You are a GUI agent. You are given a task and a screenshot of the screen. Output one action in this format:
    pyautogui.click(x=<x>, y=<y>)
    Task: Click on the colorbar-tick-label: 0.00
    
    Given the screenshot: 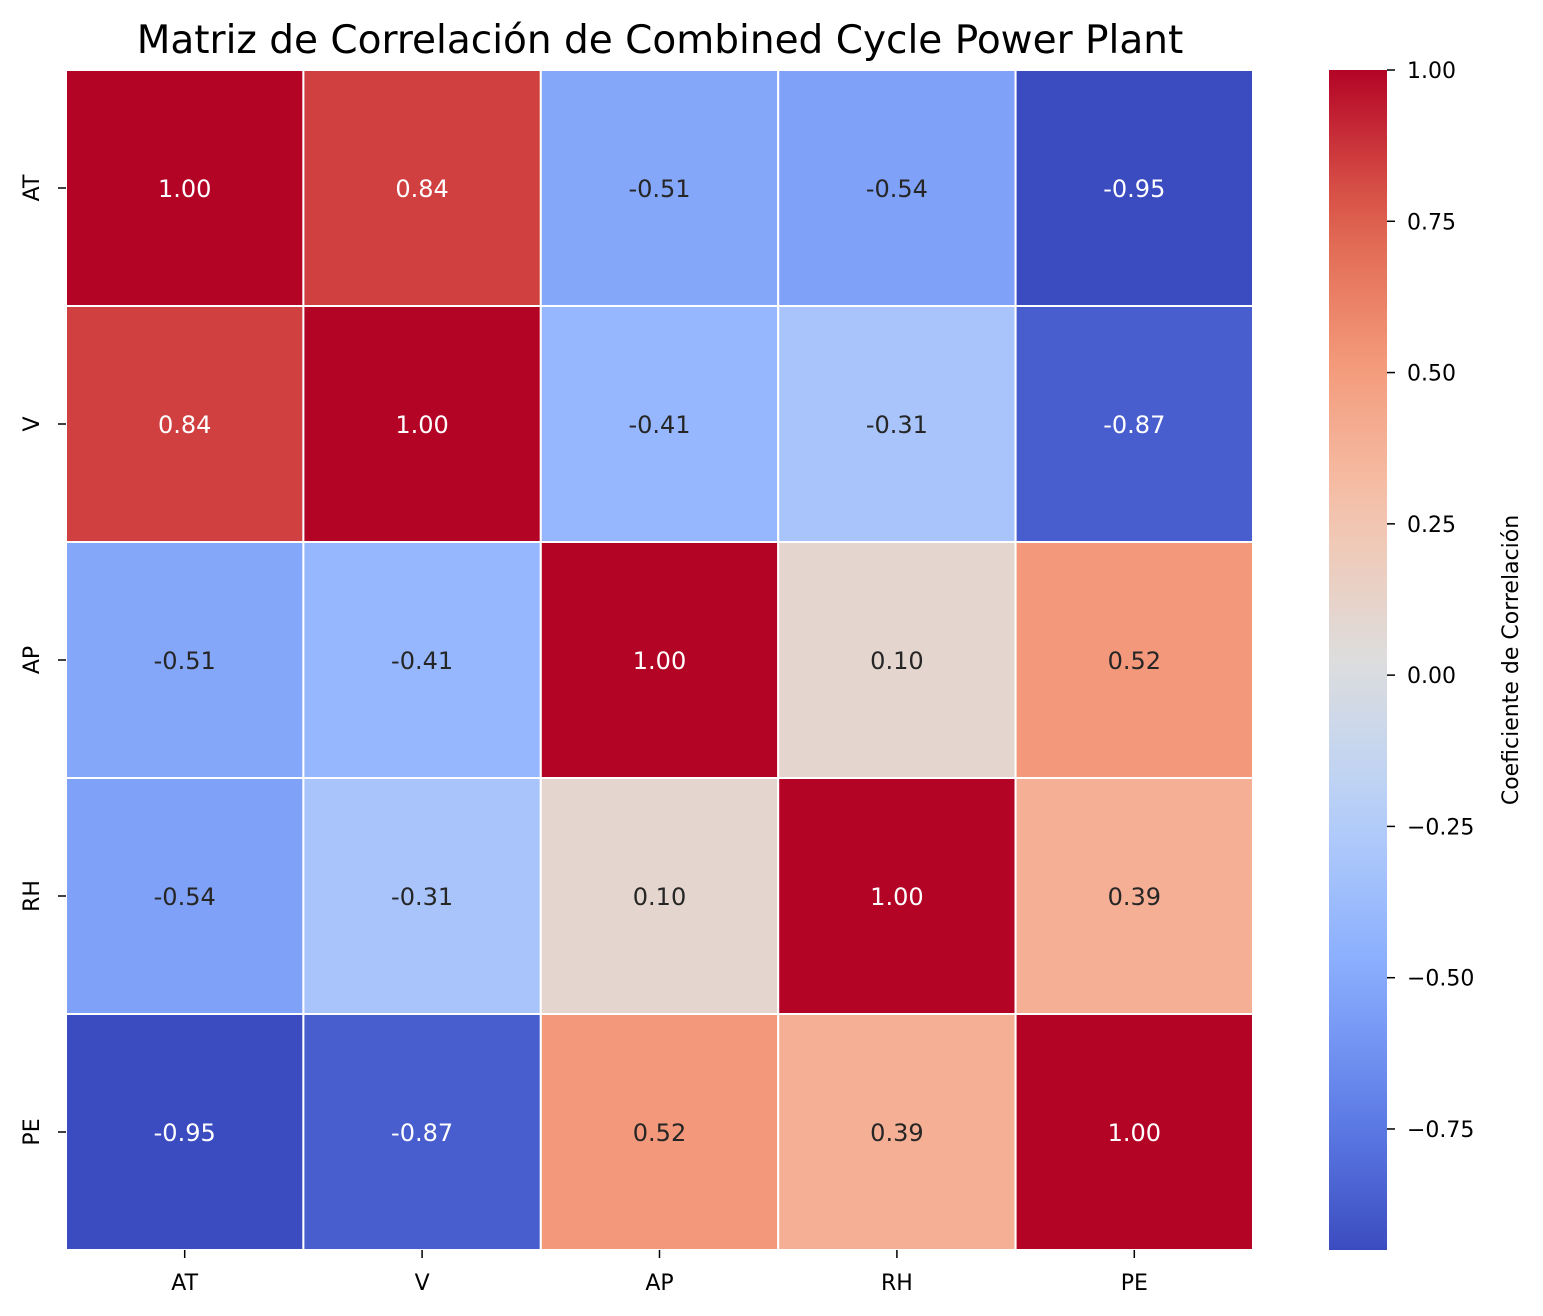 What is the action you would take?
    pyautogui.click(x=1431, y=676)
    